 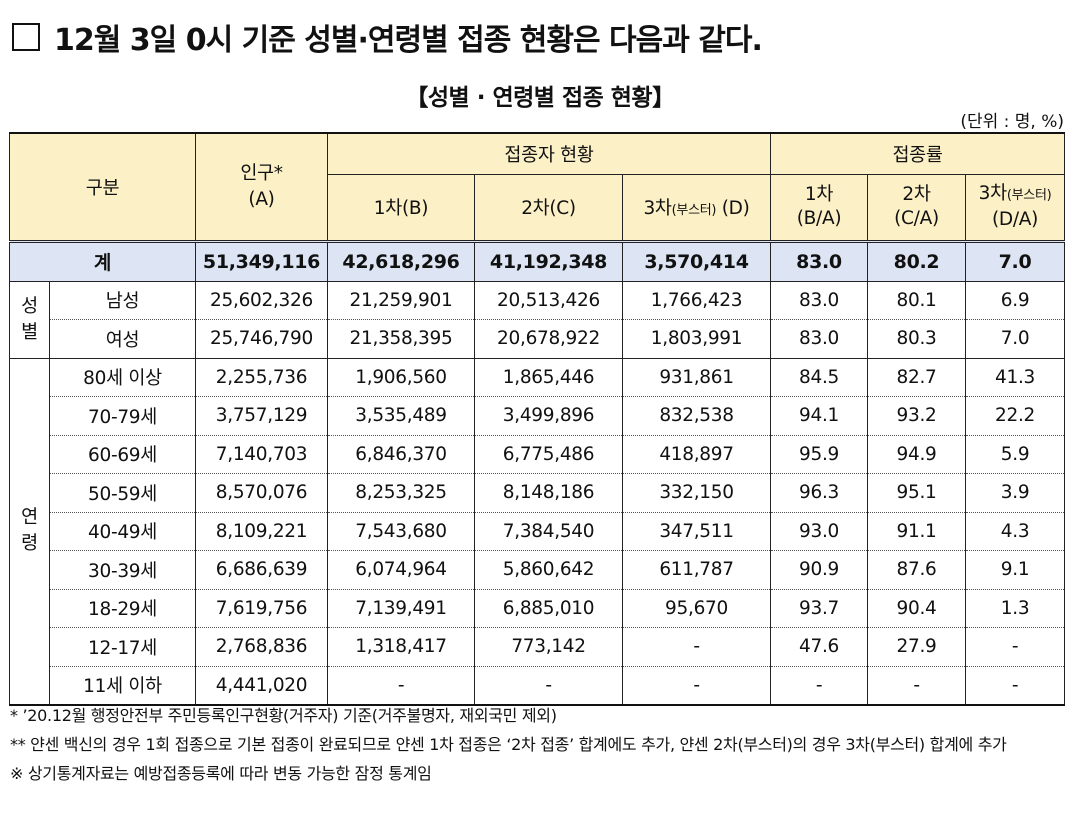 What do you see at coordinates (26, 37) in the screenshot?
I see `checkbox-square-icon` at bounding box center [26, 37].